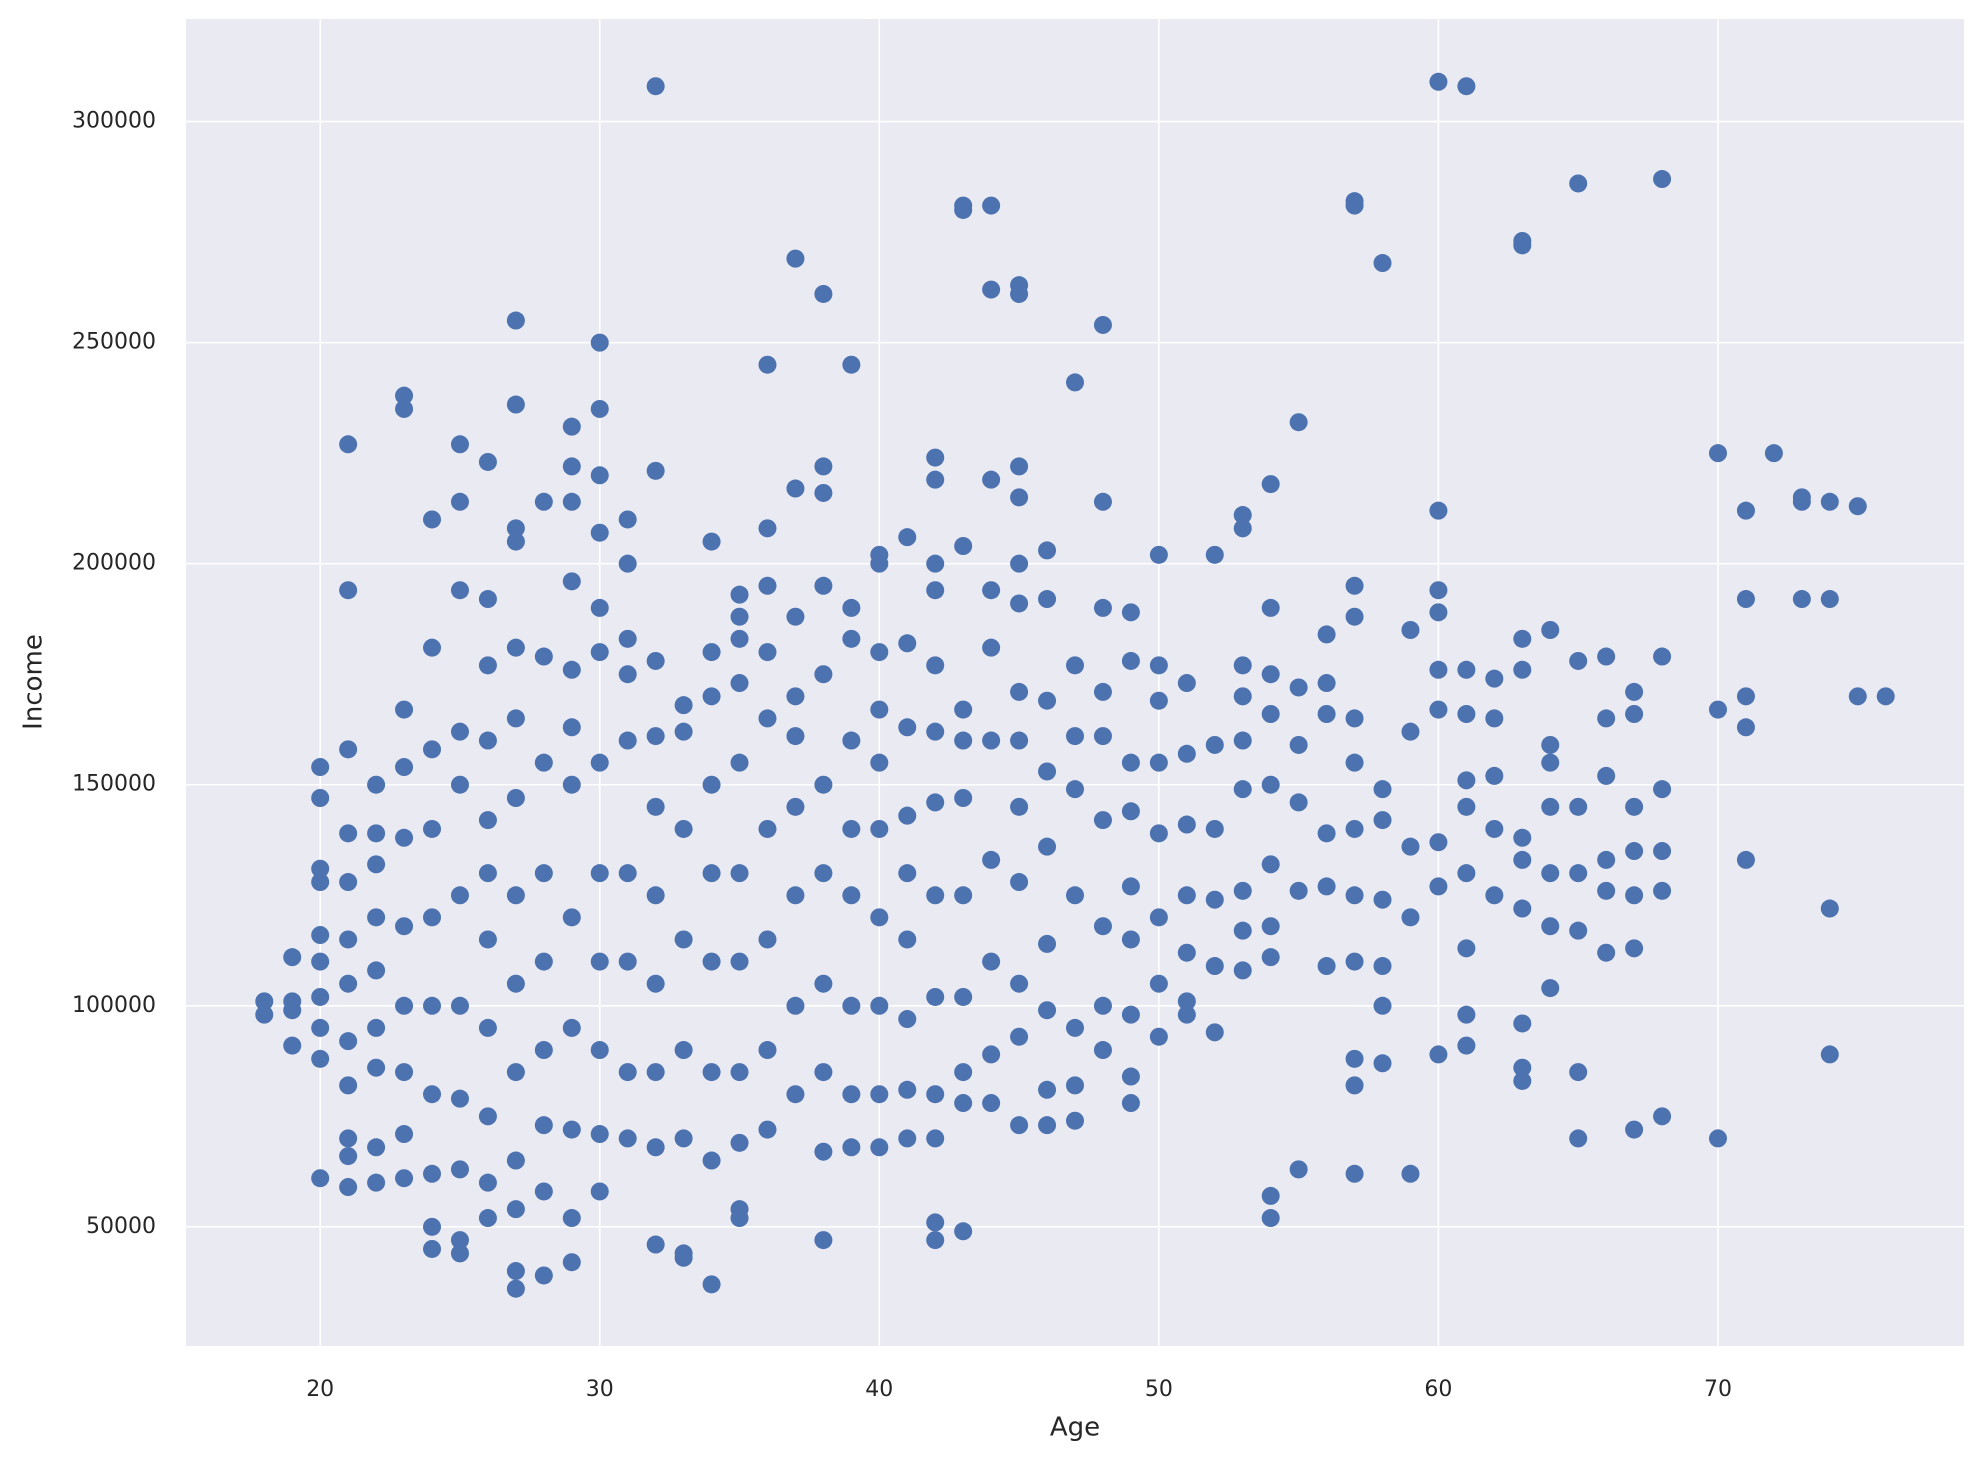 This screenshot has width=1987, height=1465. What do you see at coordinates (114, 121) in the screenshot?
I see `y-tick-label: 300000` at bounding box center [114, 121].